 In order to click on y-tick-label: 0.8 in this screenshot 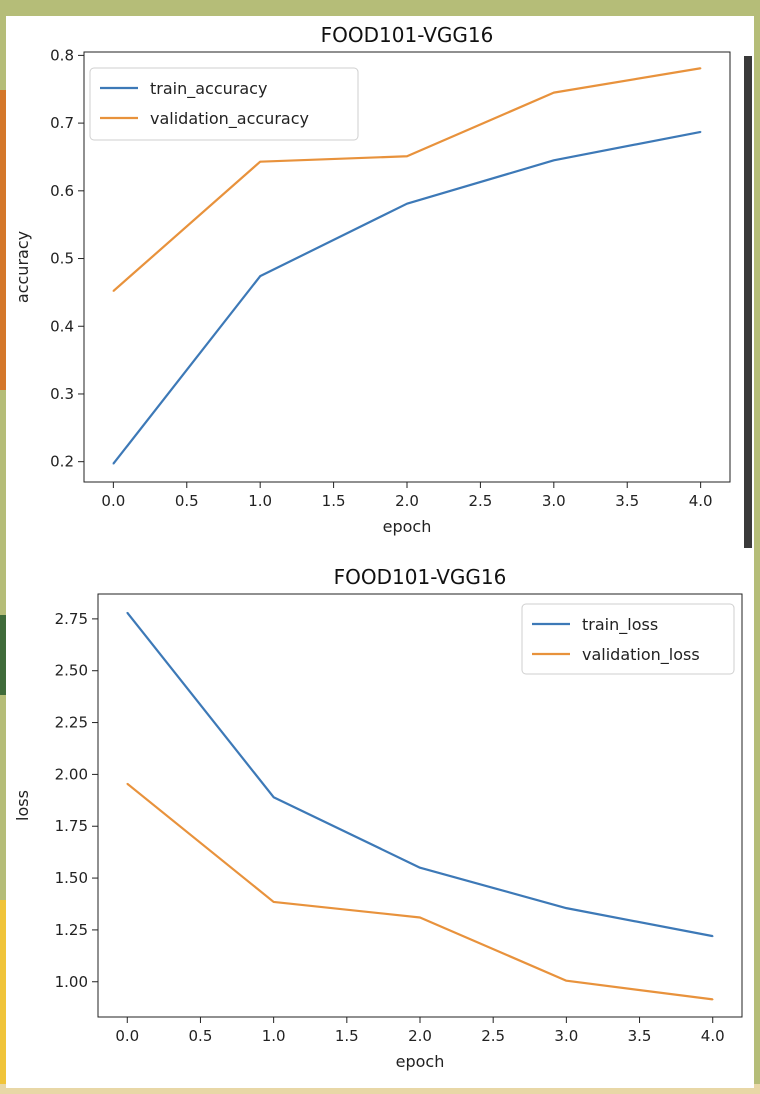, I will do `click(62, 55)`.